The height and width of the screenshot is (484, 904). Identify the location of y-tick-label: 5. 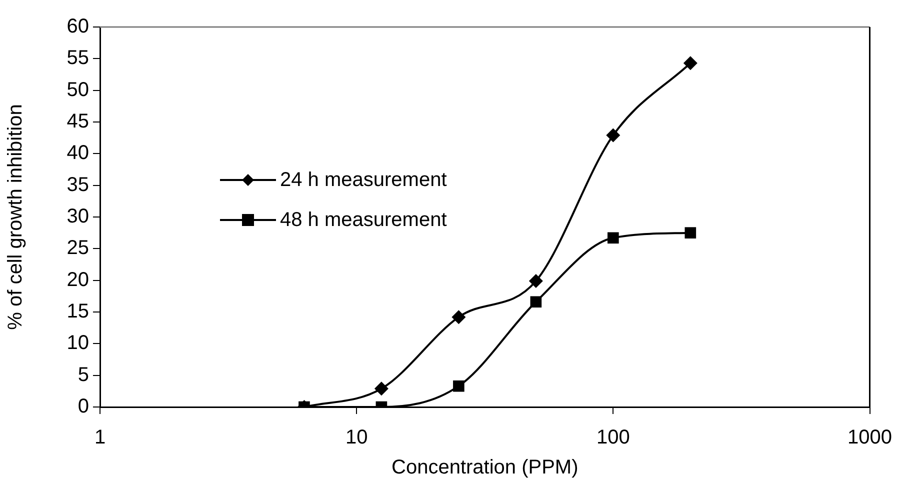
(83, 375).